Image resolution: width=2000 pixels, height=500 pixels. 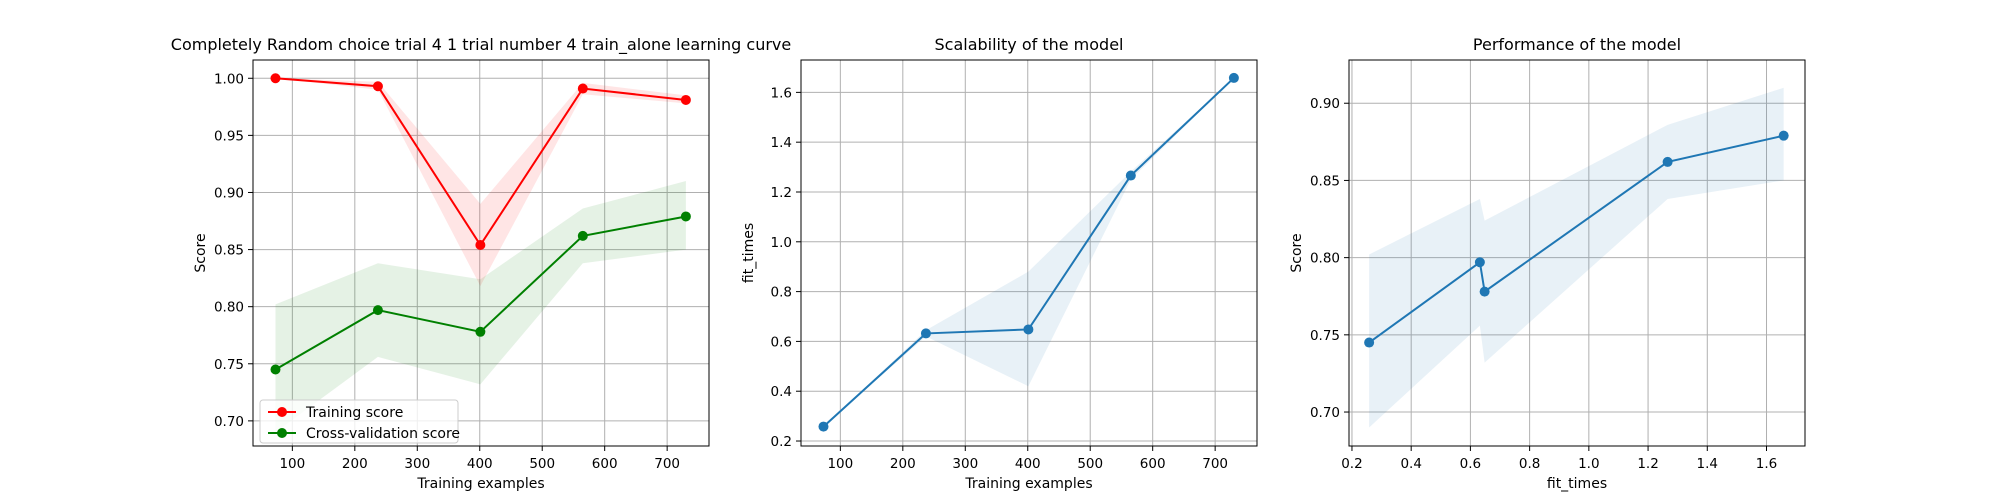 What do you see at coordinates (1647, 464) in the screenshot?
I see `x-tick-label: 1.2` at bounding box center [1647, 464].